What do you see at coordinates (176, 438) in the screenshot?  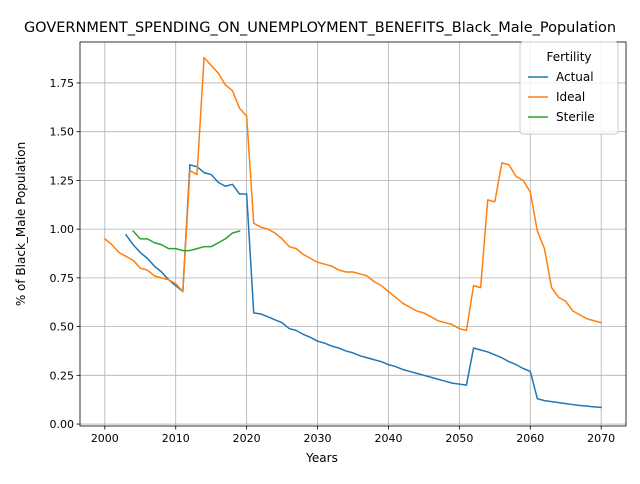 I see `x-tick-label: 2010` at bounding box center [176, 438].